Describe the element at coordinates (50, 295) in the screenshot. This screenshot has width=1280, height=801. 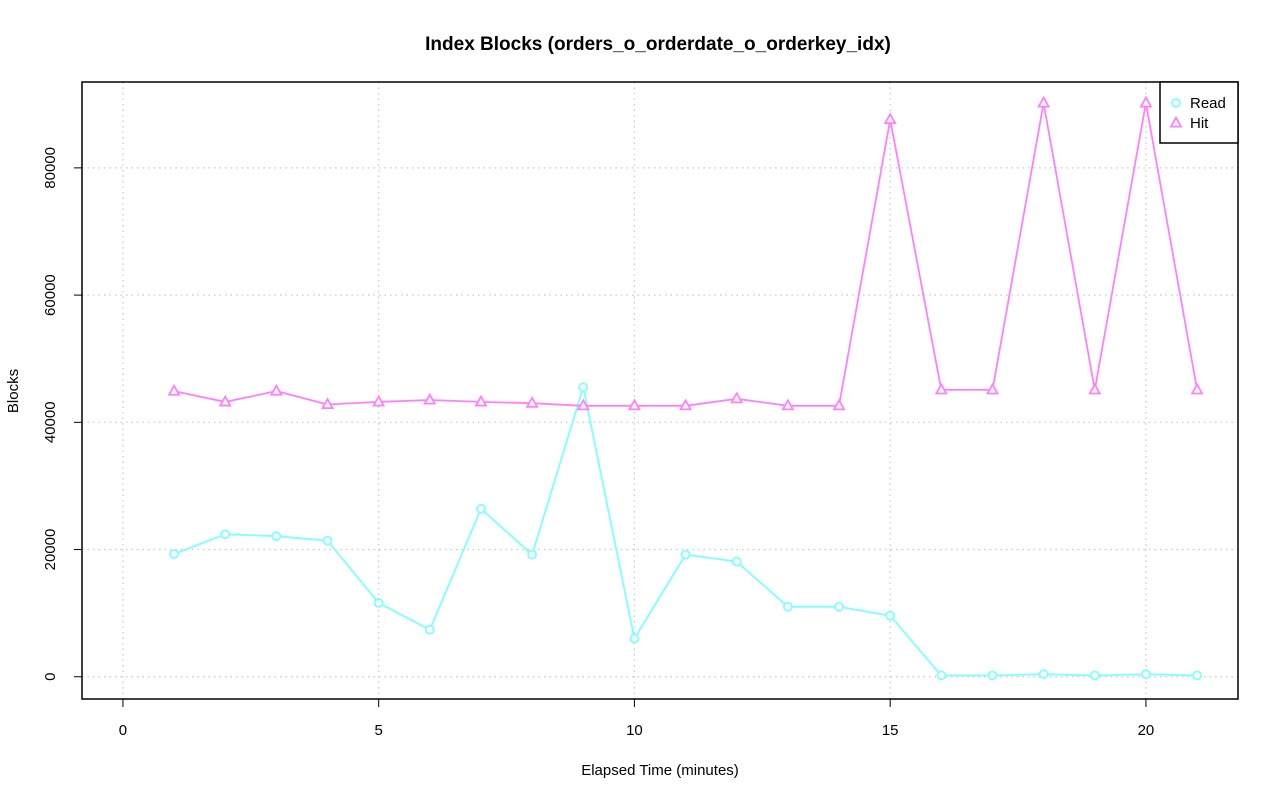
I see `y-tick-label: 60000` at that location.